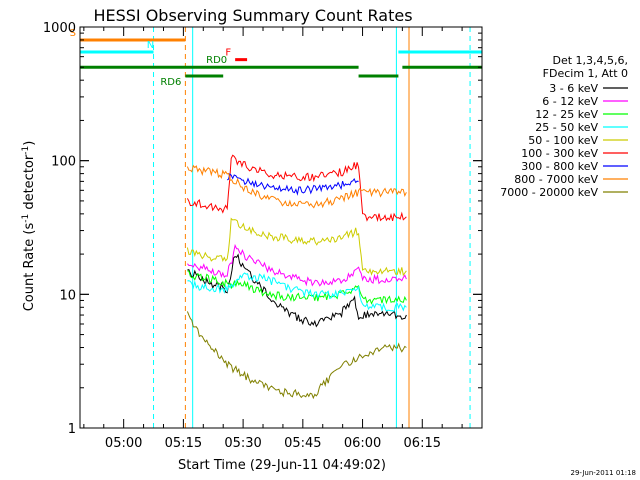 The image size is (640, 480). Describe the element at coordinates (362, 443) in the screenshot. I see `x-tick-label: 06:00` at that location.